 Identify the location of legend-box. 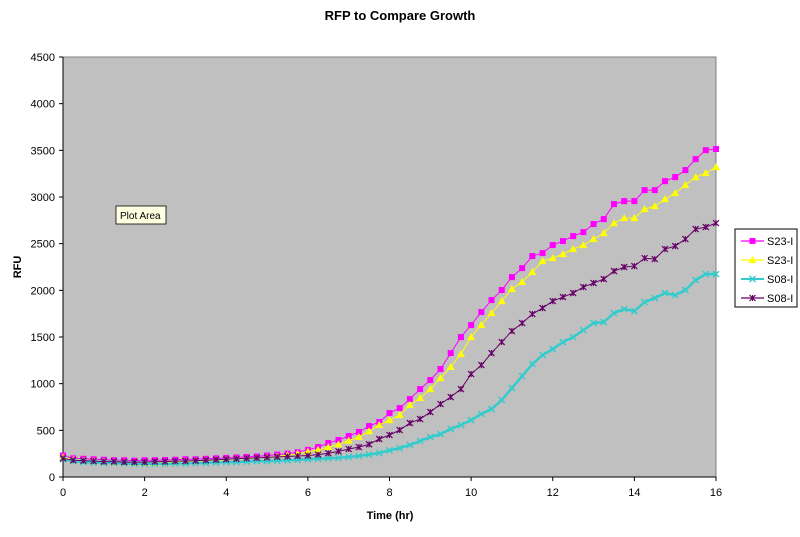
(766, 268).